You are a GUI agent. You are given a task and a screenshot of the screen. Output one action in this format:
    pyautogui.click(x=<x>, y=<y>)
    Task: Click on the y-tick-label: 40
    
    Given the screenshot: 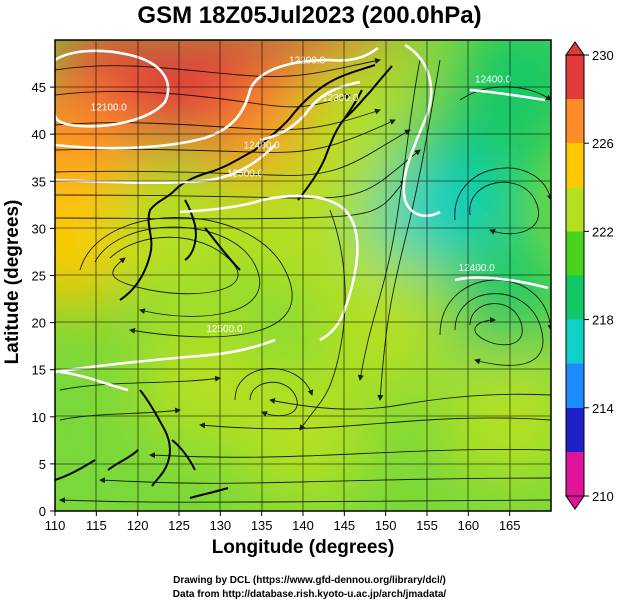 What is the action you would take?
    pyautogui.click(x=39, y=134)
    